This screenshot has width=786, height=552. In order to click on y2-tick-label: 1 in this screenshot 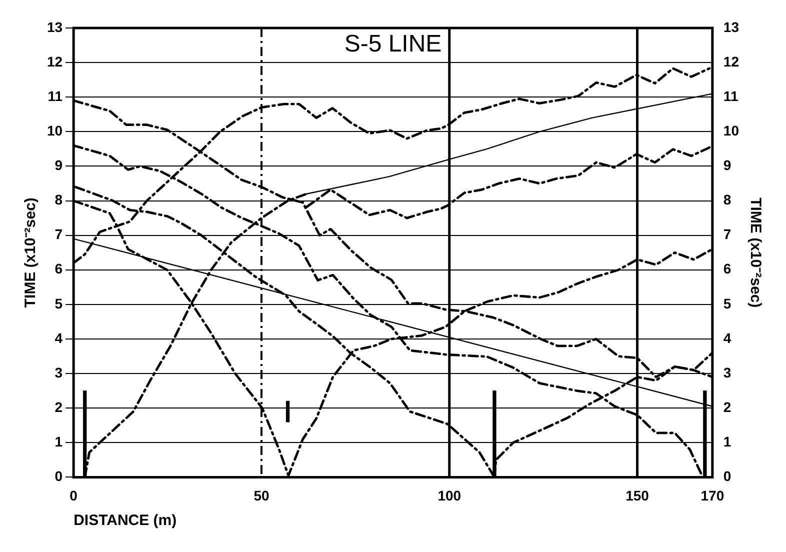, I will do `click(727, 442)`.